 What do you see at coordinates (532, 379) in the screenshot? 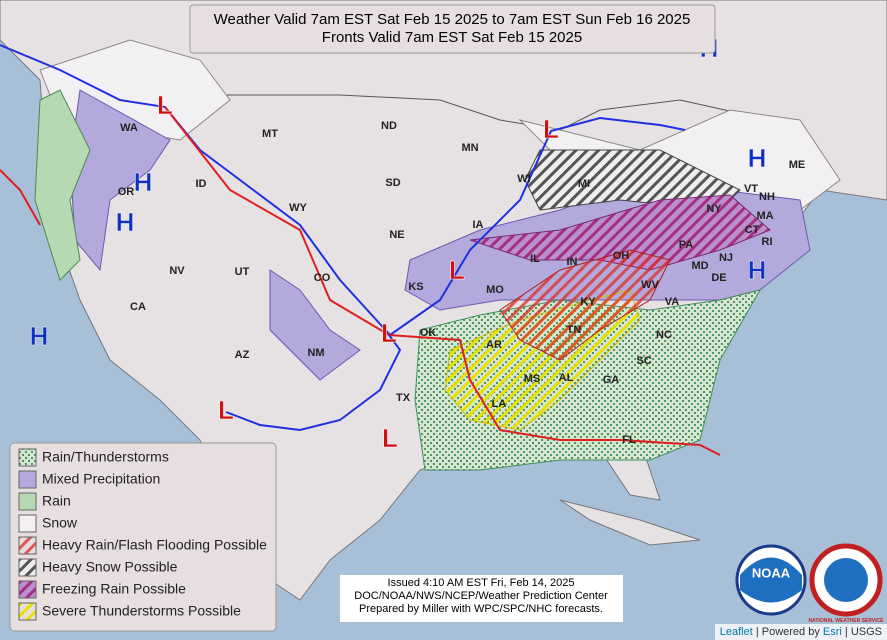
I see `state-label: MS` at bounding box center [532, 379].